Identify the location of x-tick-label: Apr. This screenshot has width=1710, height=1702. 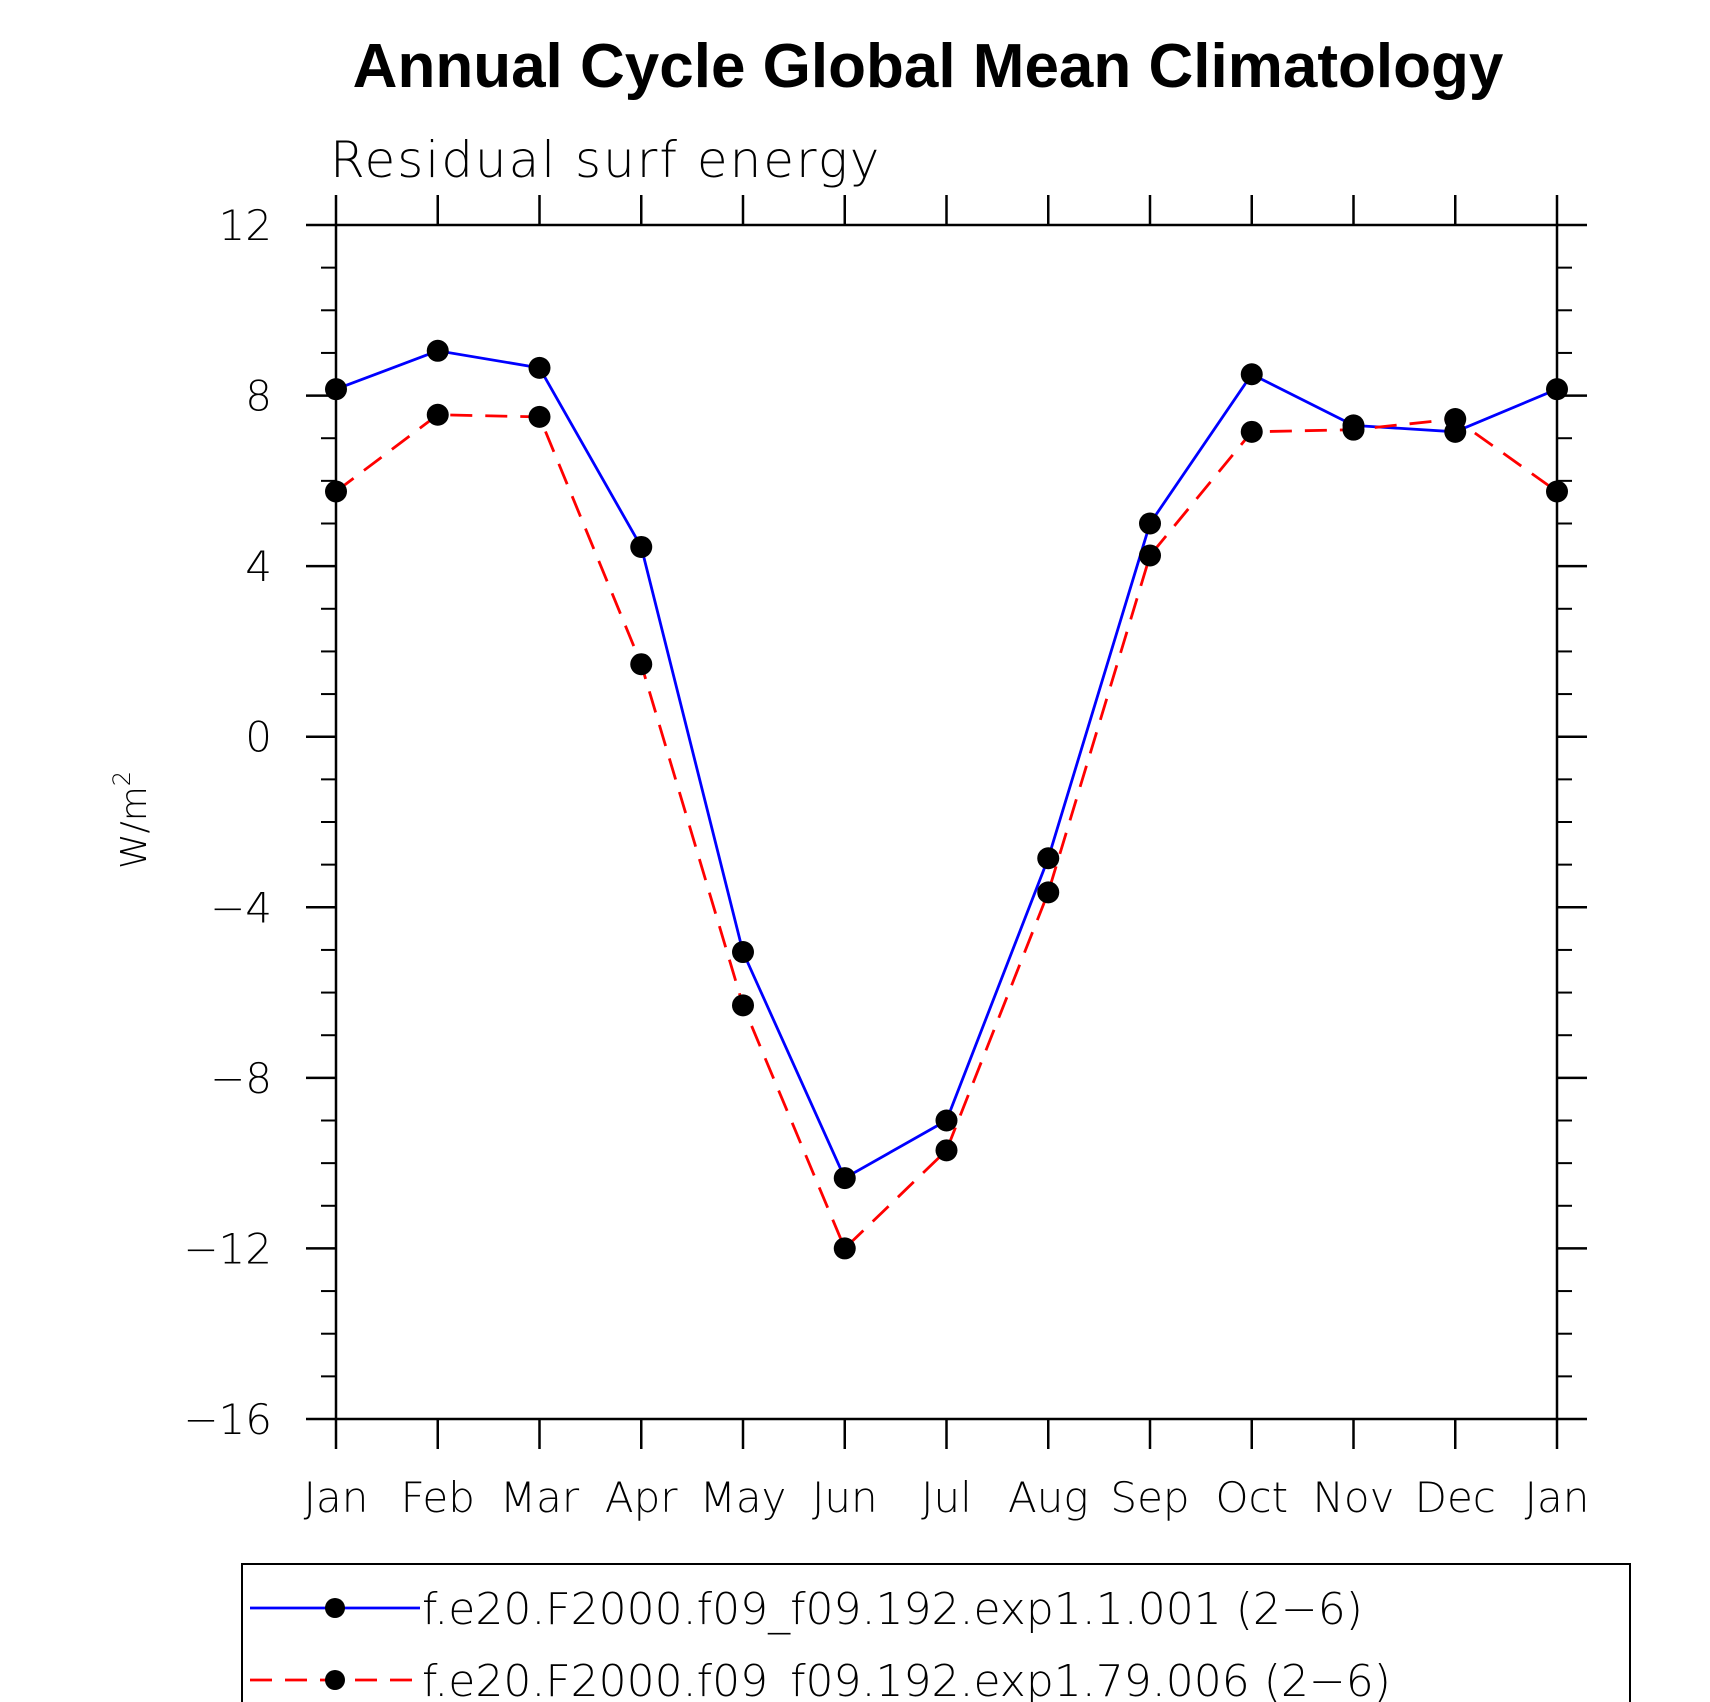
(641, 1497).